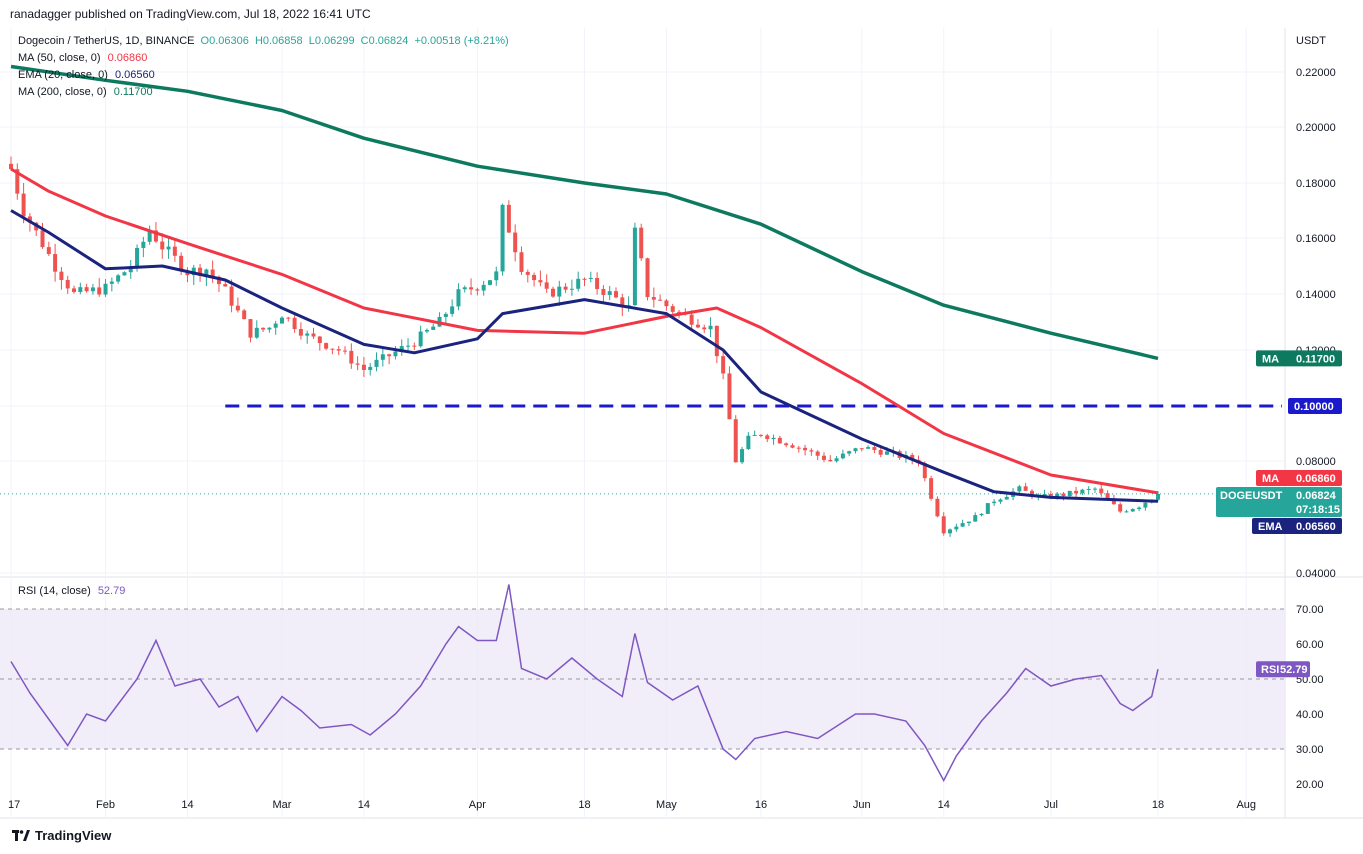 The height and width of the screenshot is (854, 1363). Describe the element at coordinates (1310, 785) in the screenshot. I see `rsi-tick-label: 20.00` at that location.